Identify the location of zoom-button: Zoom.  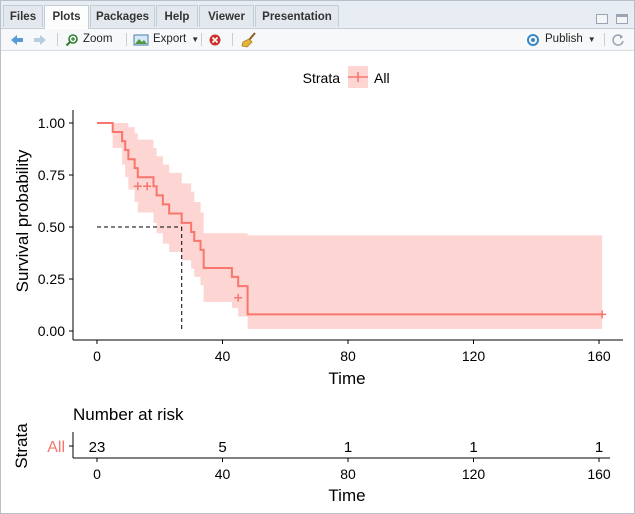
(88, 39).